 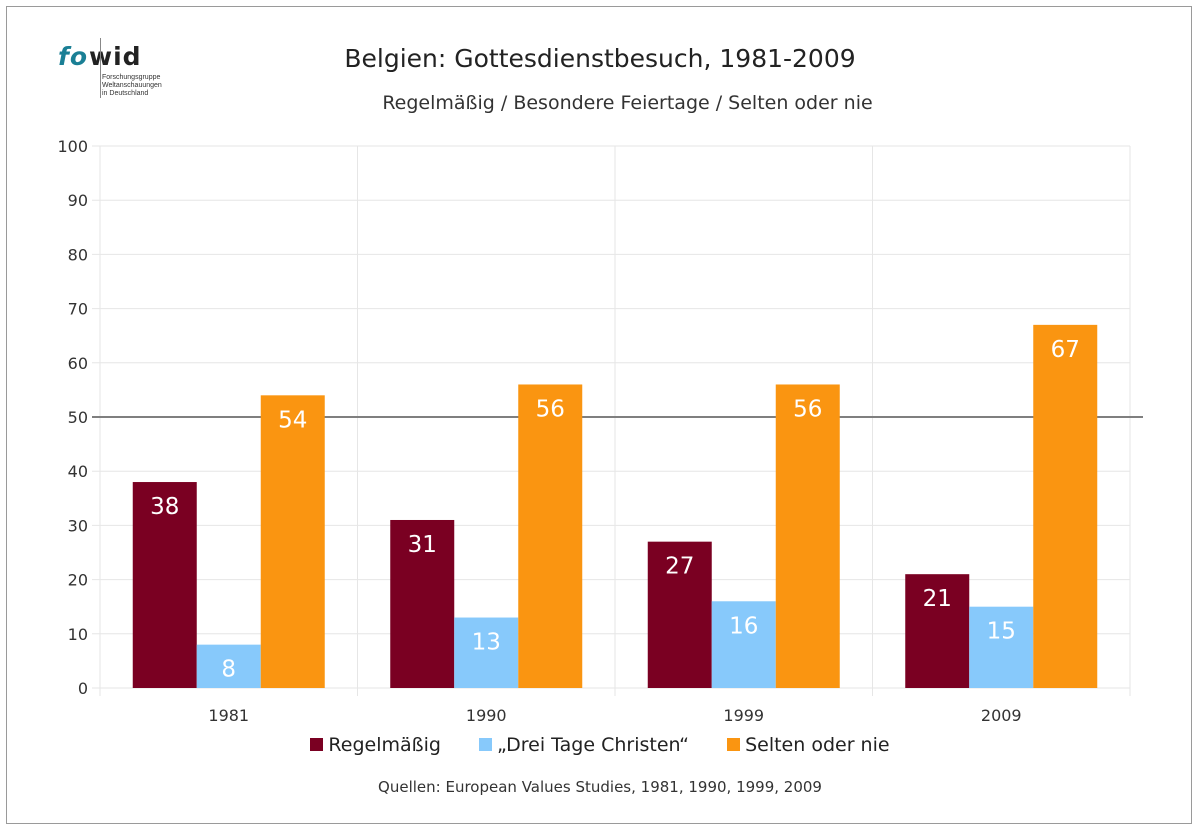 I want to click on y-tick-label: 80, so click(x=78, y=254).